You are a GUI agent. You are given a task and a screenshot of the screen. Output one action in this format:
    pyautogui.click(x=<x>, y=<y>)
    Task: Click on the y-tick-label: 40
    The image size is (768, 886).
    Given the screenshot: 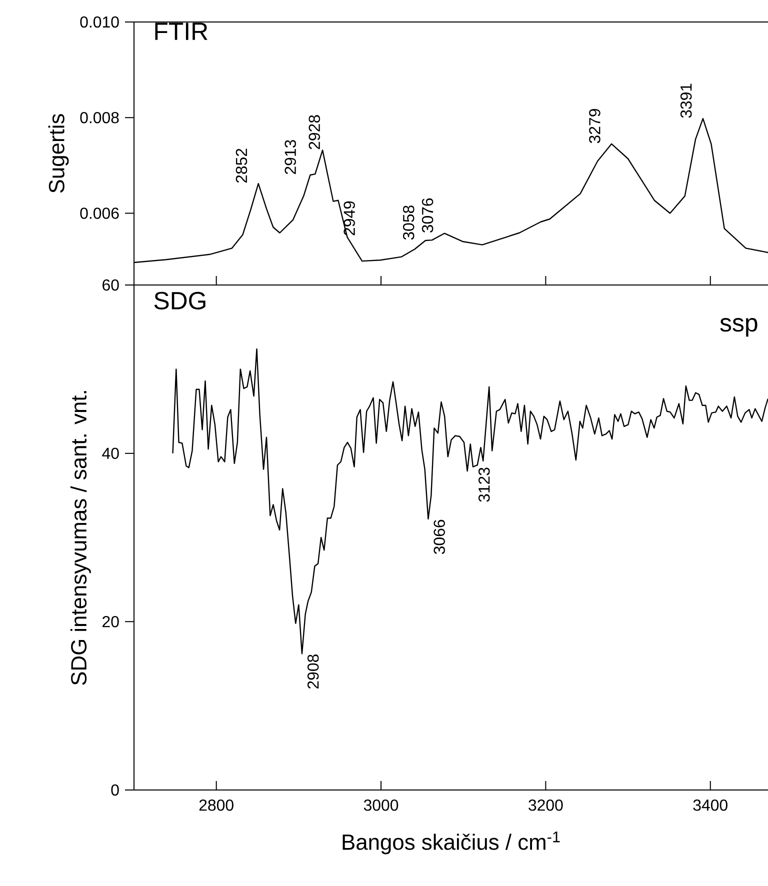 What is the action you would take?
    pyautogui.click(x=110, y=453)
    